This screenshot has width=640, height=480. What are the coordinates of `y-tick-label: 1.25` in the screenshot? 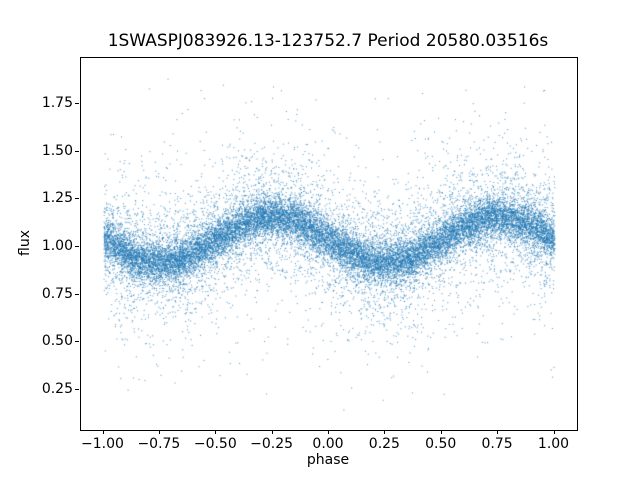 It's located at (57, 198).